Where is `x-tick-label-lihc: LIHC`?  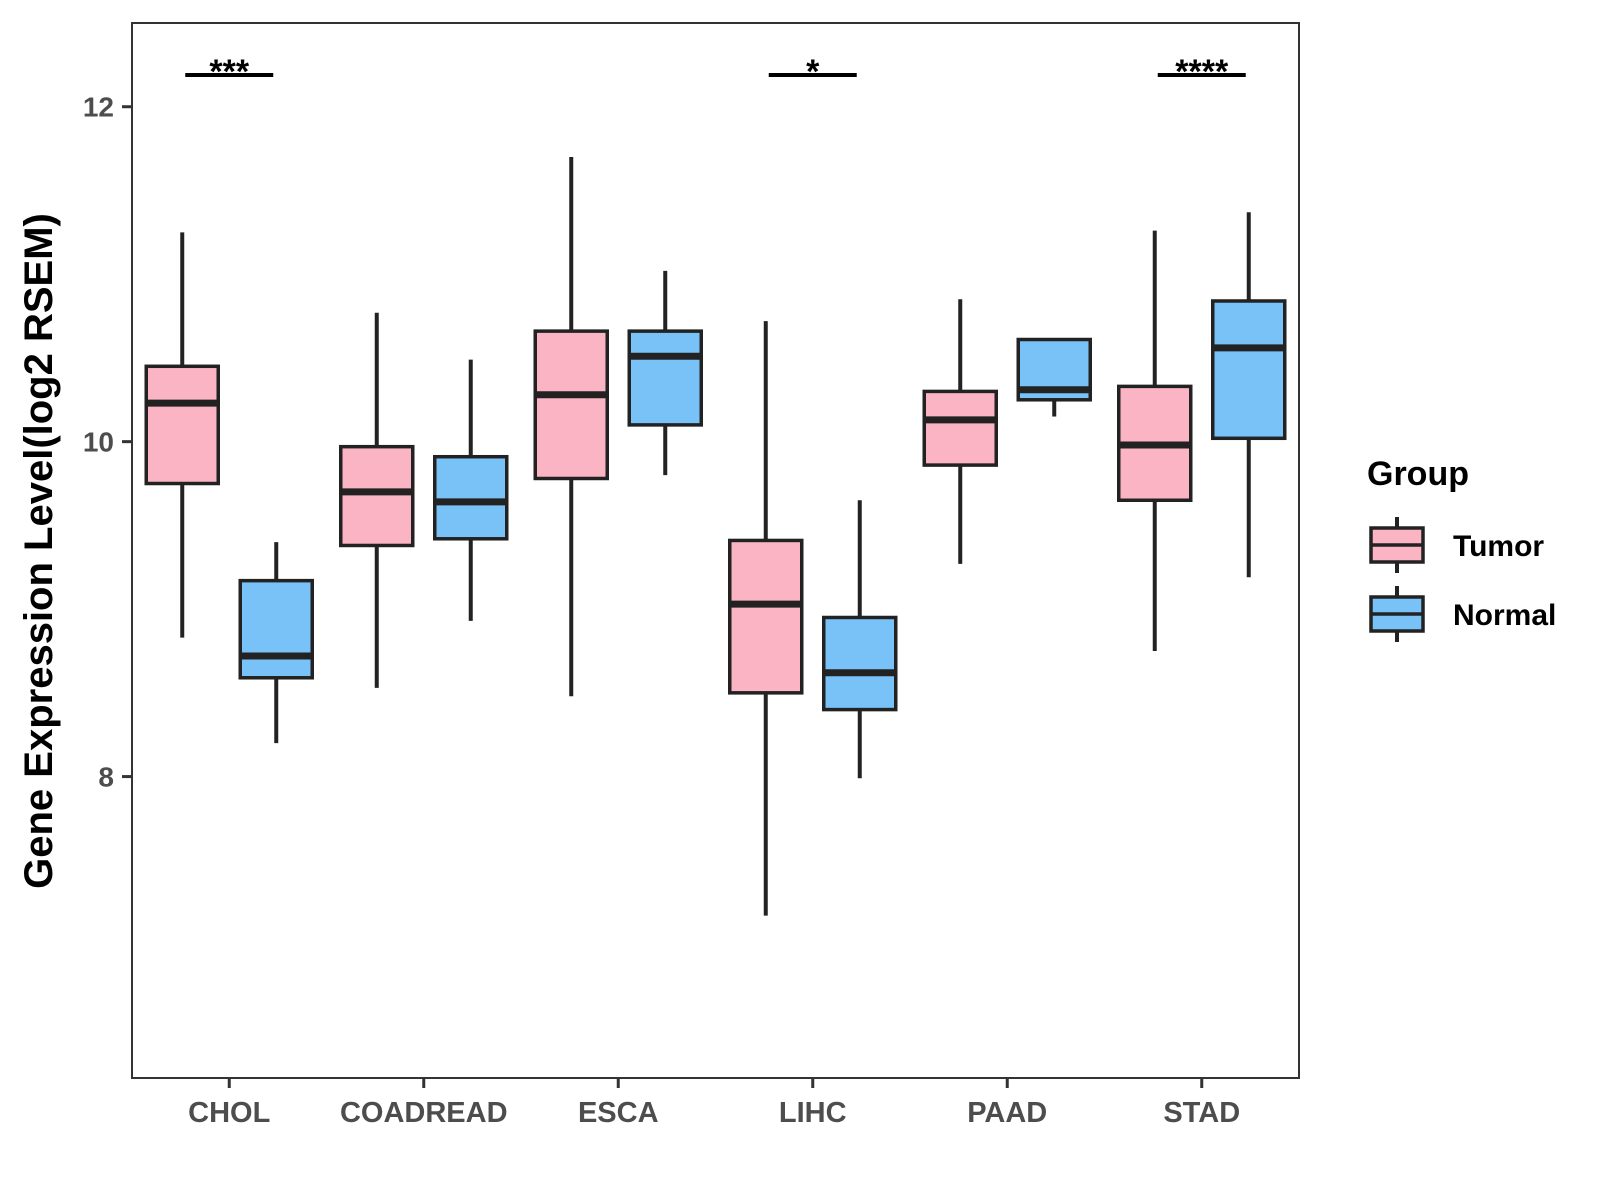
x-tick-label-lihc: LIHC is located at coordinates (813, 1113).